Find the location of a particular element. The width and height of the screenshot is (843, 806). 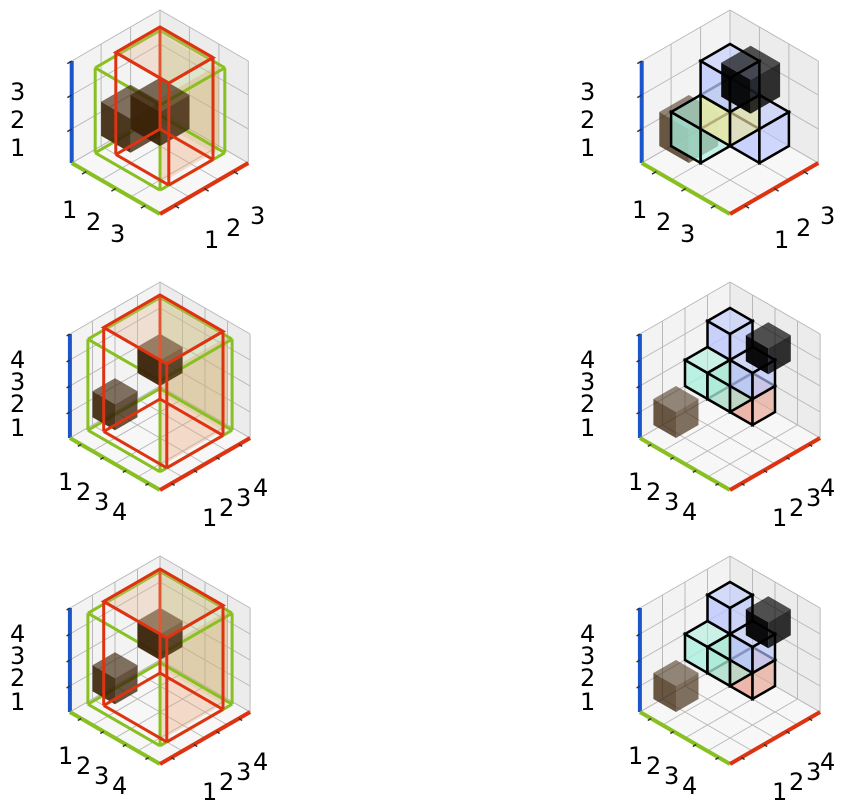

panel-middle-left-3d-frames: 4 3 2 1 1 2 3 4 1 2 3 4 is located at coordinates (139, 406).